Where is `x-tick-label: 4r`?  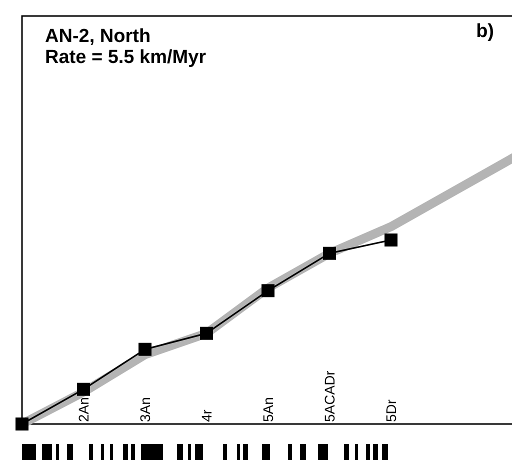 x-tick-label: 4r is located at coordinates (206, 415).